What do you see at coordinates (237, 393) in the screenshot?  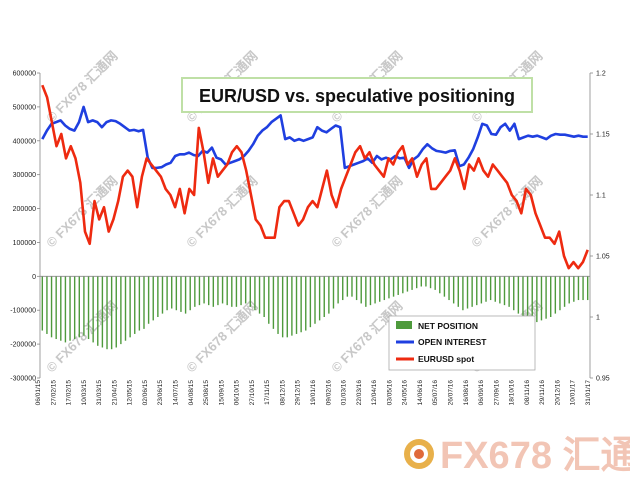 I see `x-tick-label: 06/10/15` at bounding box center [237, 393].